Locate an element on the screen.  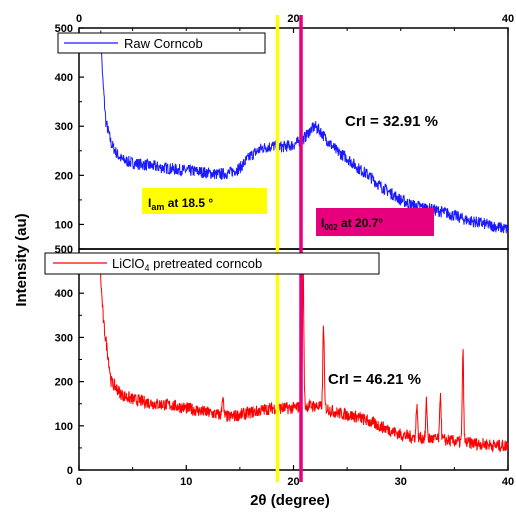
y-axis-label: Intensity (au) is located at coordinates (21, 259).